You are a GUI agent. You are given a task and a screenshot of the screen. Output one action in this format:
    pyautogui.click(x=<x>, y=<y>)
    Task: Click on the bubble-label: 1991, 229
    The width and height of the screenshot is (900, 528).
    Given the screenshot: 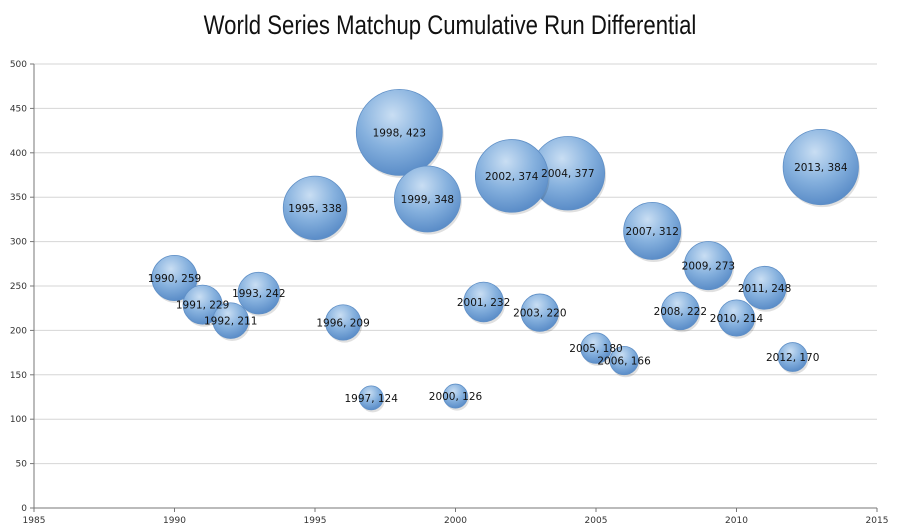 What is the action you would take?
    pyautogui.click(x=202, y=306)
    